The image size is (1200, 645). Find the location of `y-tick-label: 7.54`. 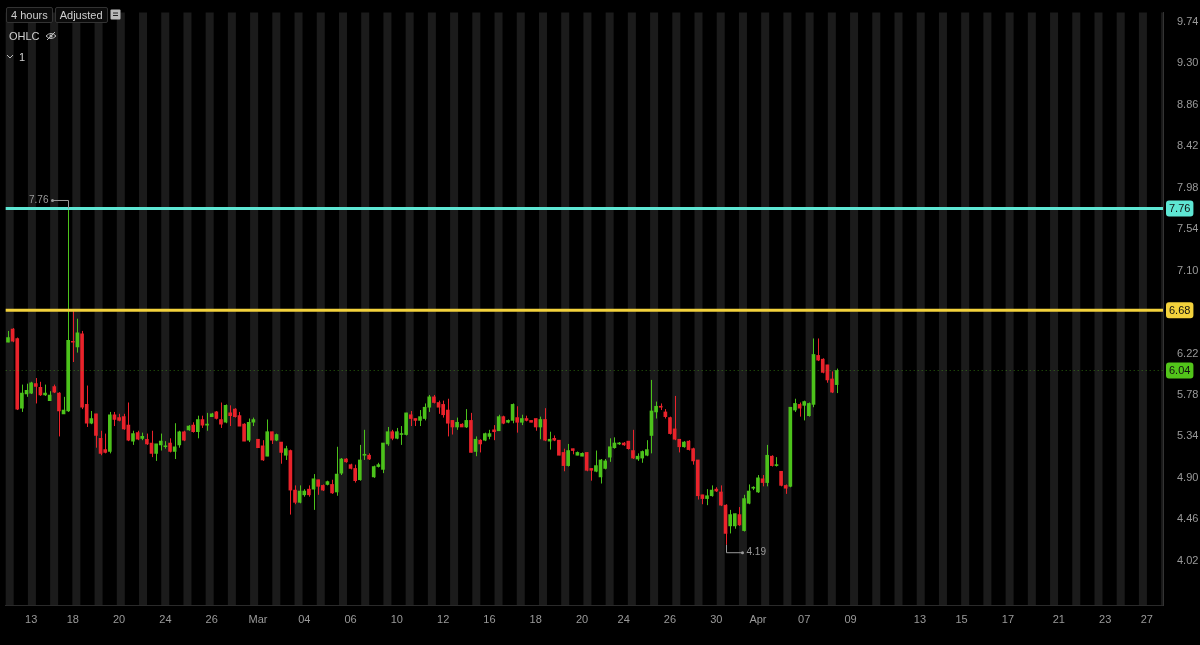

y-tick-label: 7.54 is located at coordinates (1188, 228).